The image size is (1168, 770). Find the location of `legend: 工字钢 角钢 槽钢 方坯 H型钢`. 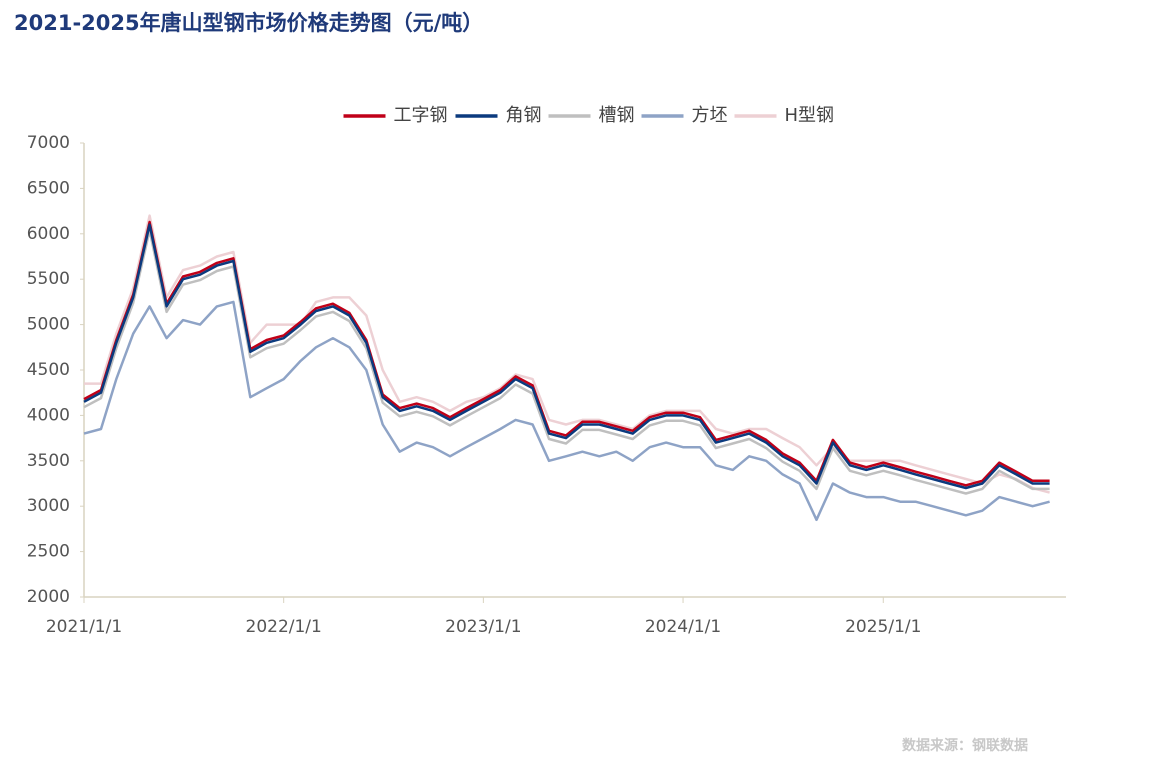

legend: 工字钢 角钢 槽钢 方坯 H型钢 is located at coordinates (589, 115).